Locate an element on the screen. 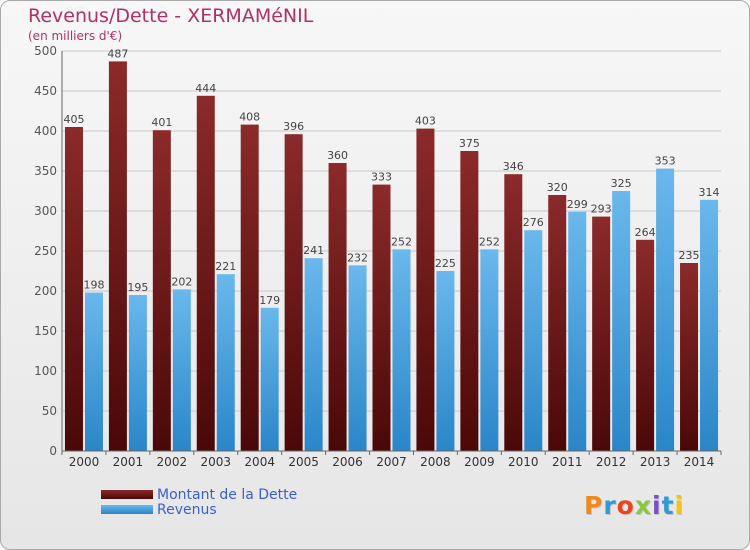  data-label-dette: 346 is located at coordinates (513, 166).